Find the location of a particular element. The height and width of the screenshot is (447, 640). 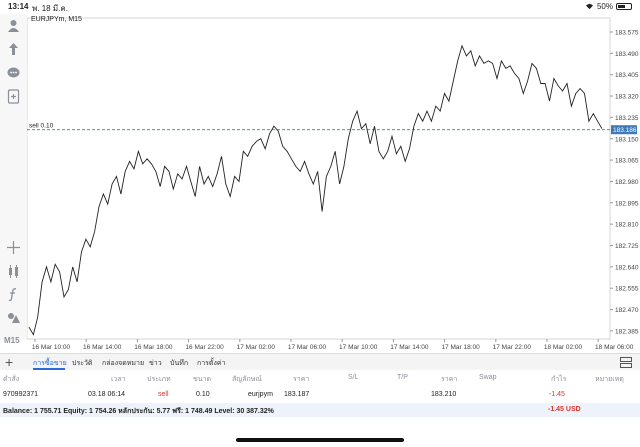

layout-icon is located at coordinates (626, 362).